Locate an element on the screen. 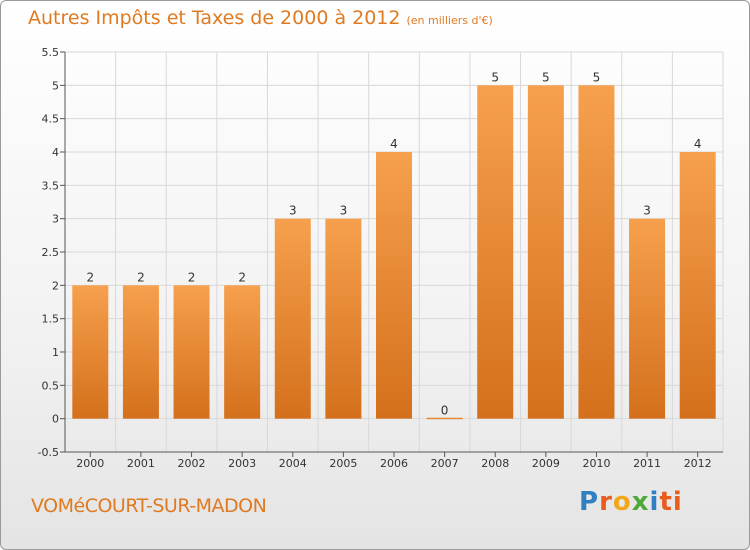  y-tick-label: 5 is located at coordinates (55, 85).